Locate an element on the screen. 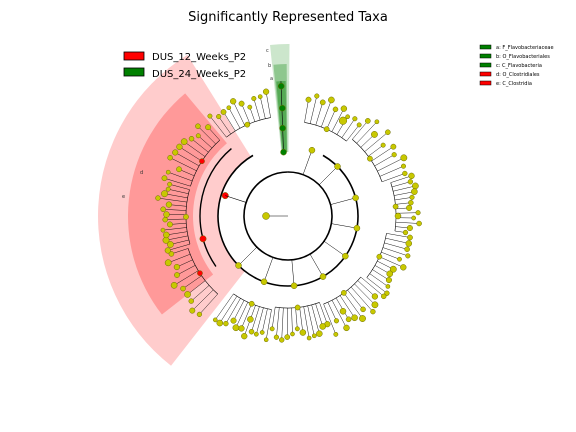 The width and height of the screenshot is (576, 432). root-node is located at coordinates (266, 216).